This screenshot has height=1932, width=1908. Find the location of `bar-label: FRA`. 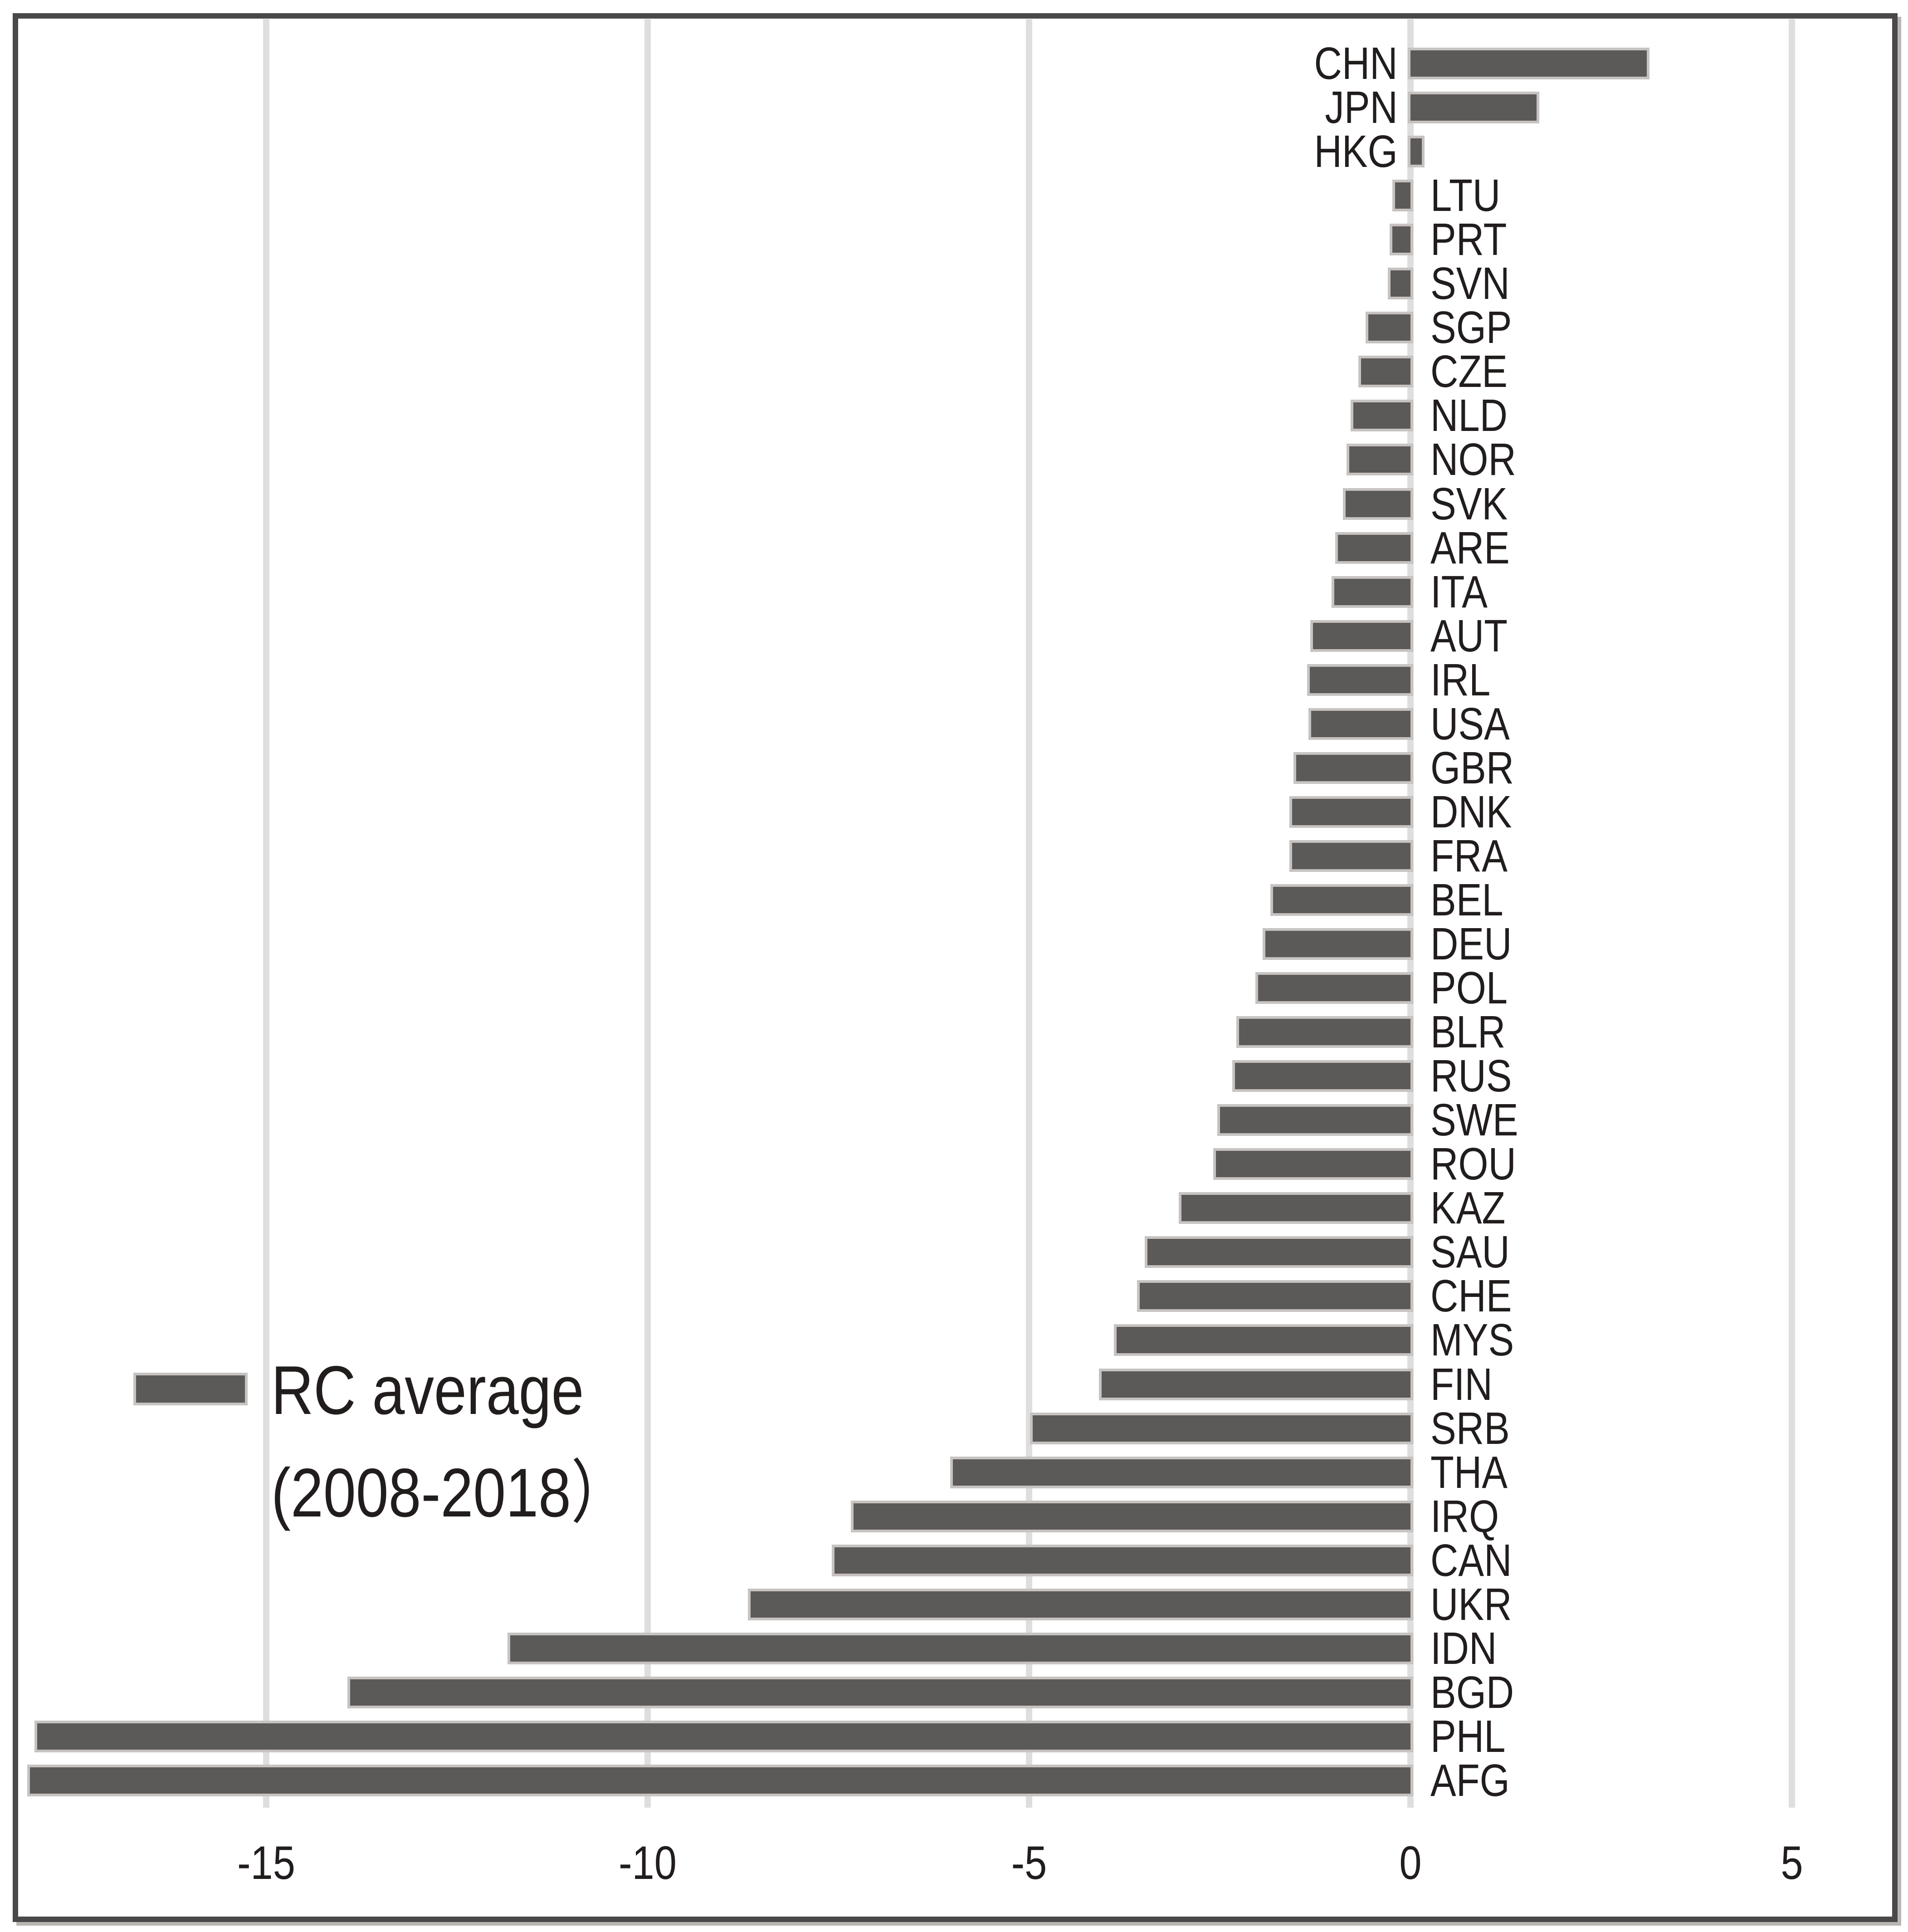

bar-label: FRA is located at coordinates (1469, 855).